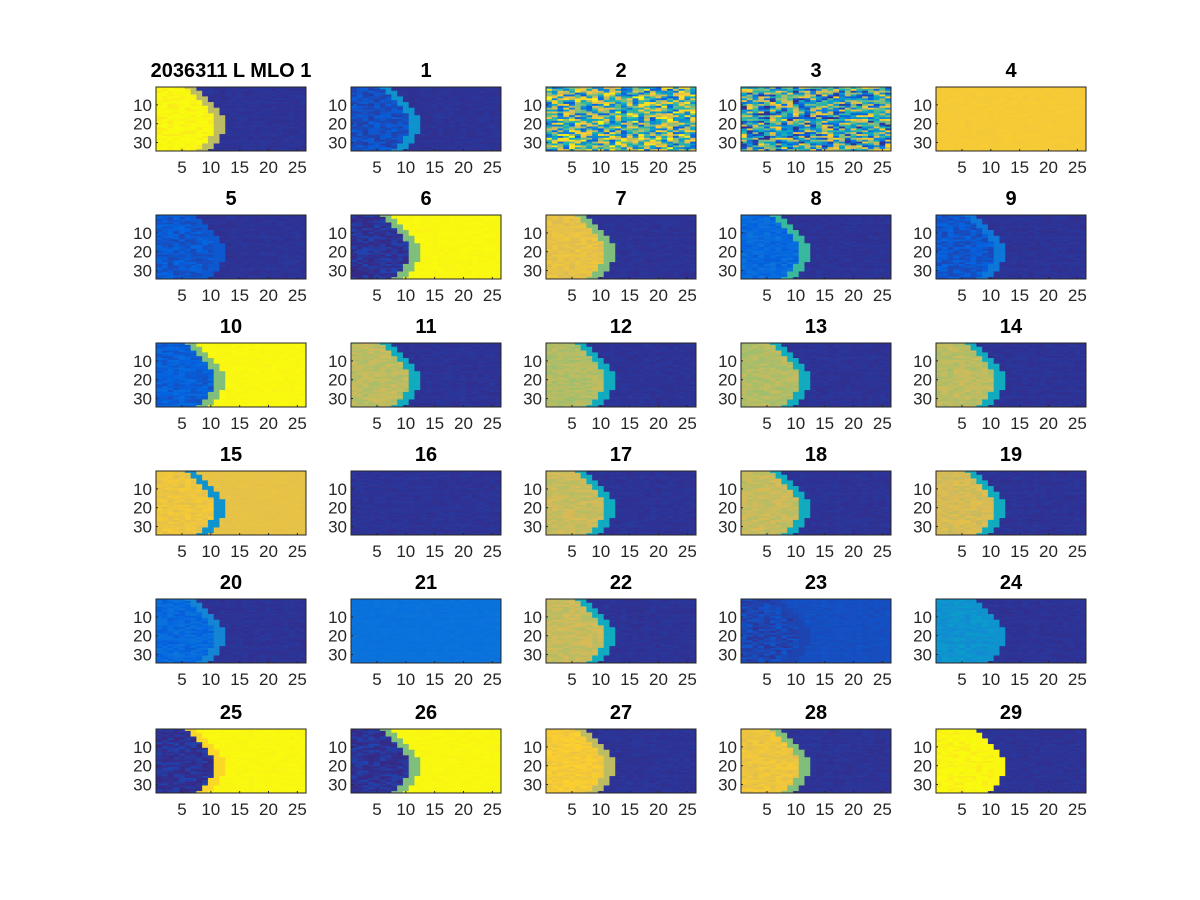 The width and height of the screenshot is (1200, 900). I want to click on y-tick-label: 10, so click(142, 105).